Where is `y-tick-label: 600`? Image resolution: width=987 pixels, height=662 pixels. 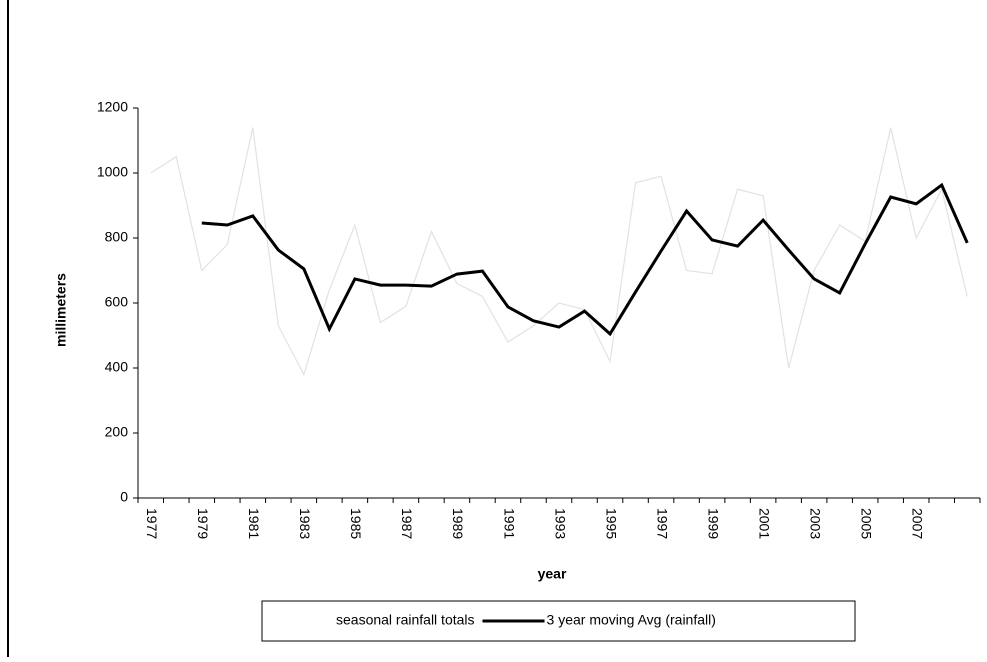 y-tick-label: 600 is located at coordinates (117, 302).